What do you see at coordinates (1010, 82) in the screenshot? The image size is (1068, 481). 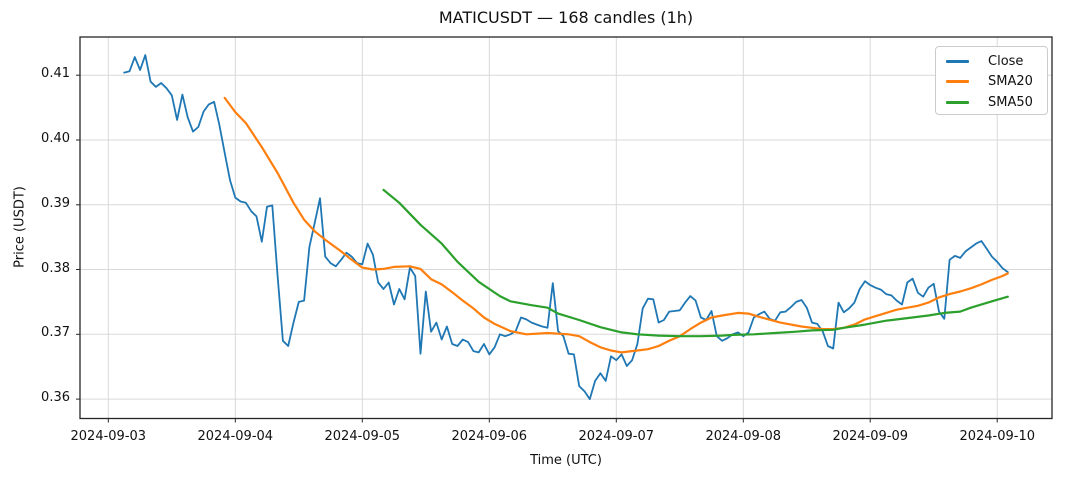 I see `legend-label-sma20: SMA20` at bounding box center [1010, 82].